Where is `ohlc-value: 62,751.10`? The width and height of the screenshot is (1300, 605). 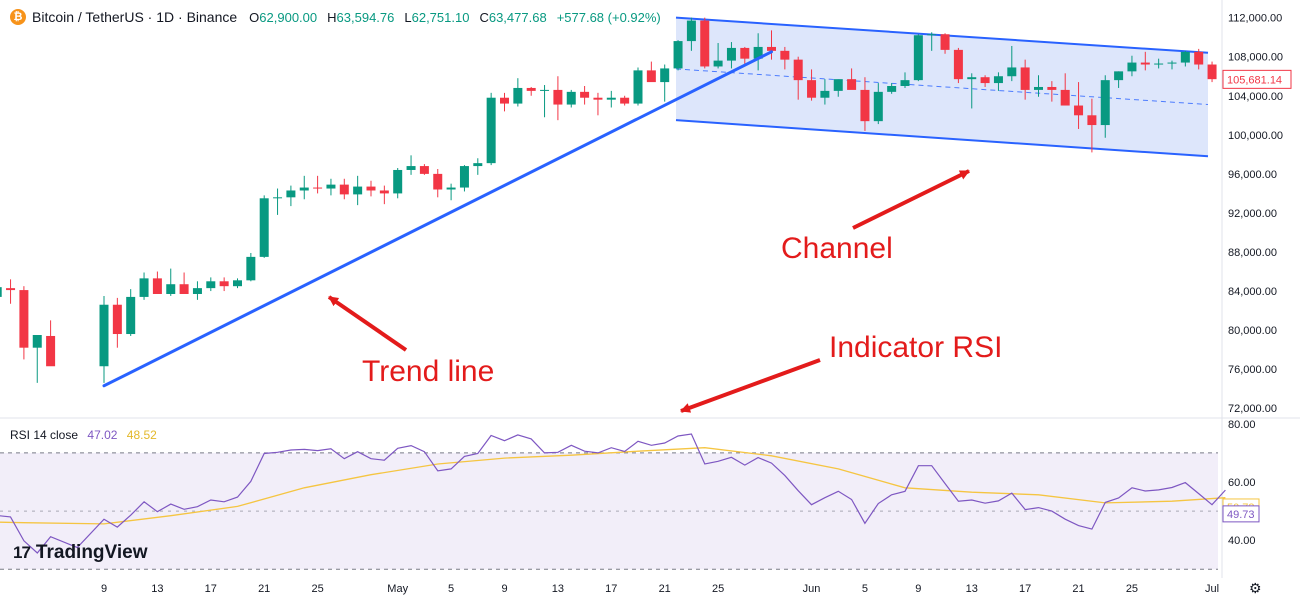 ohlc-value: 62,751.10 is located at coordinates (440, 17).